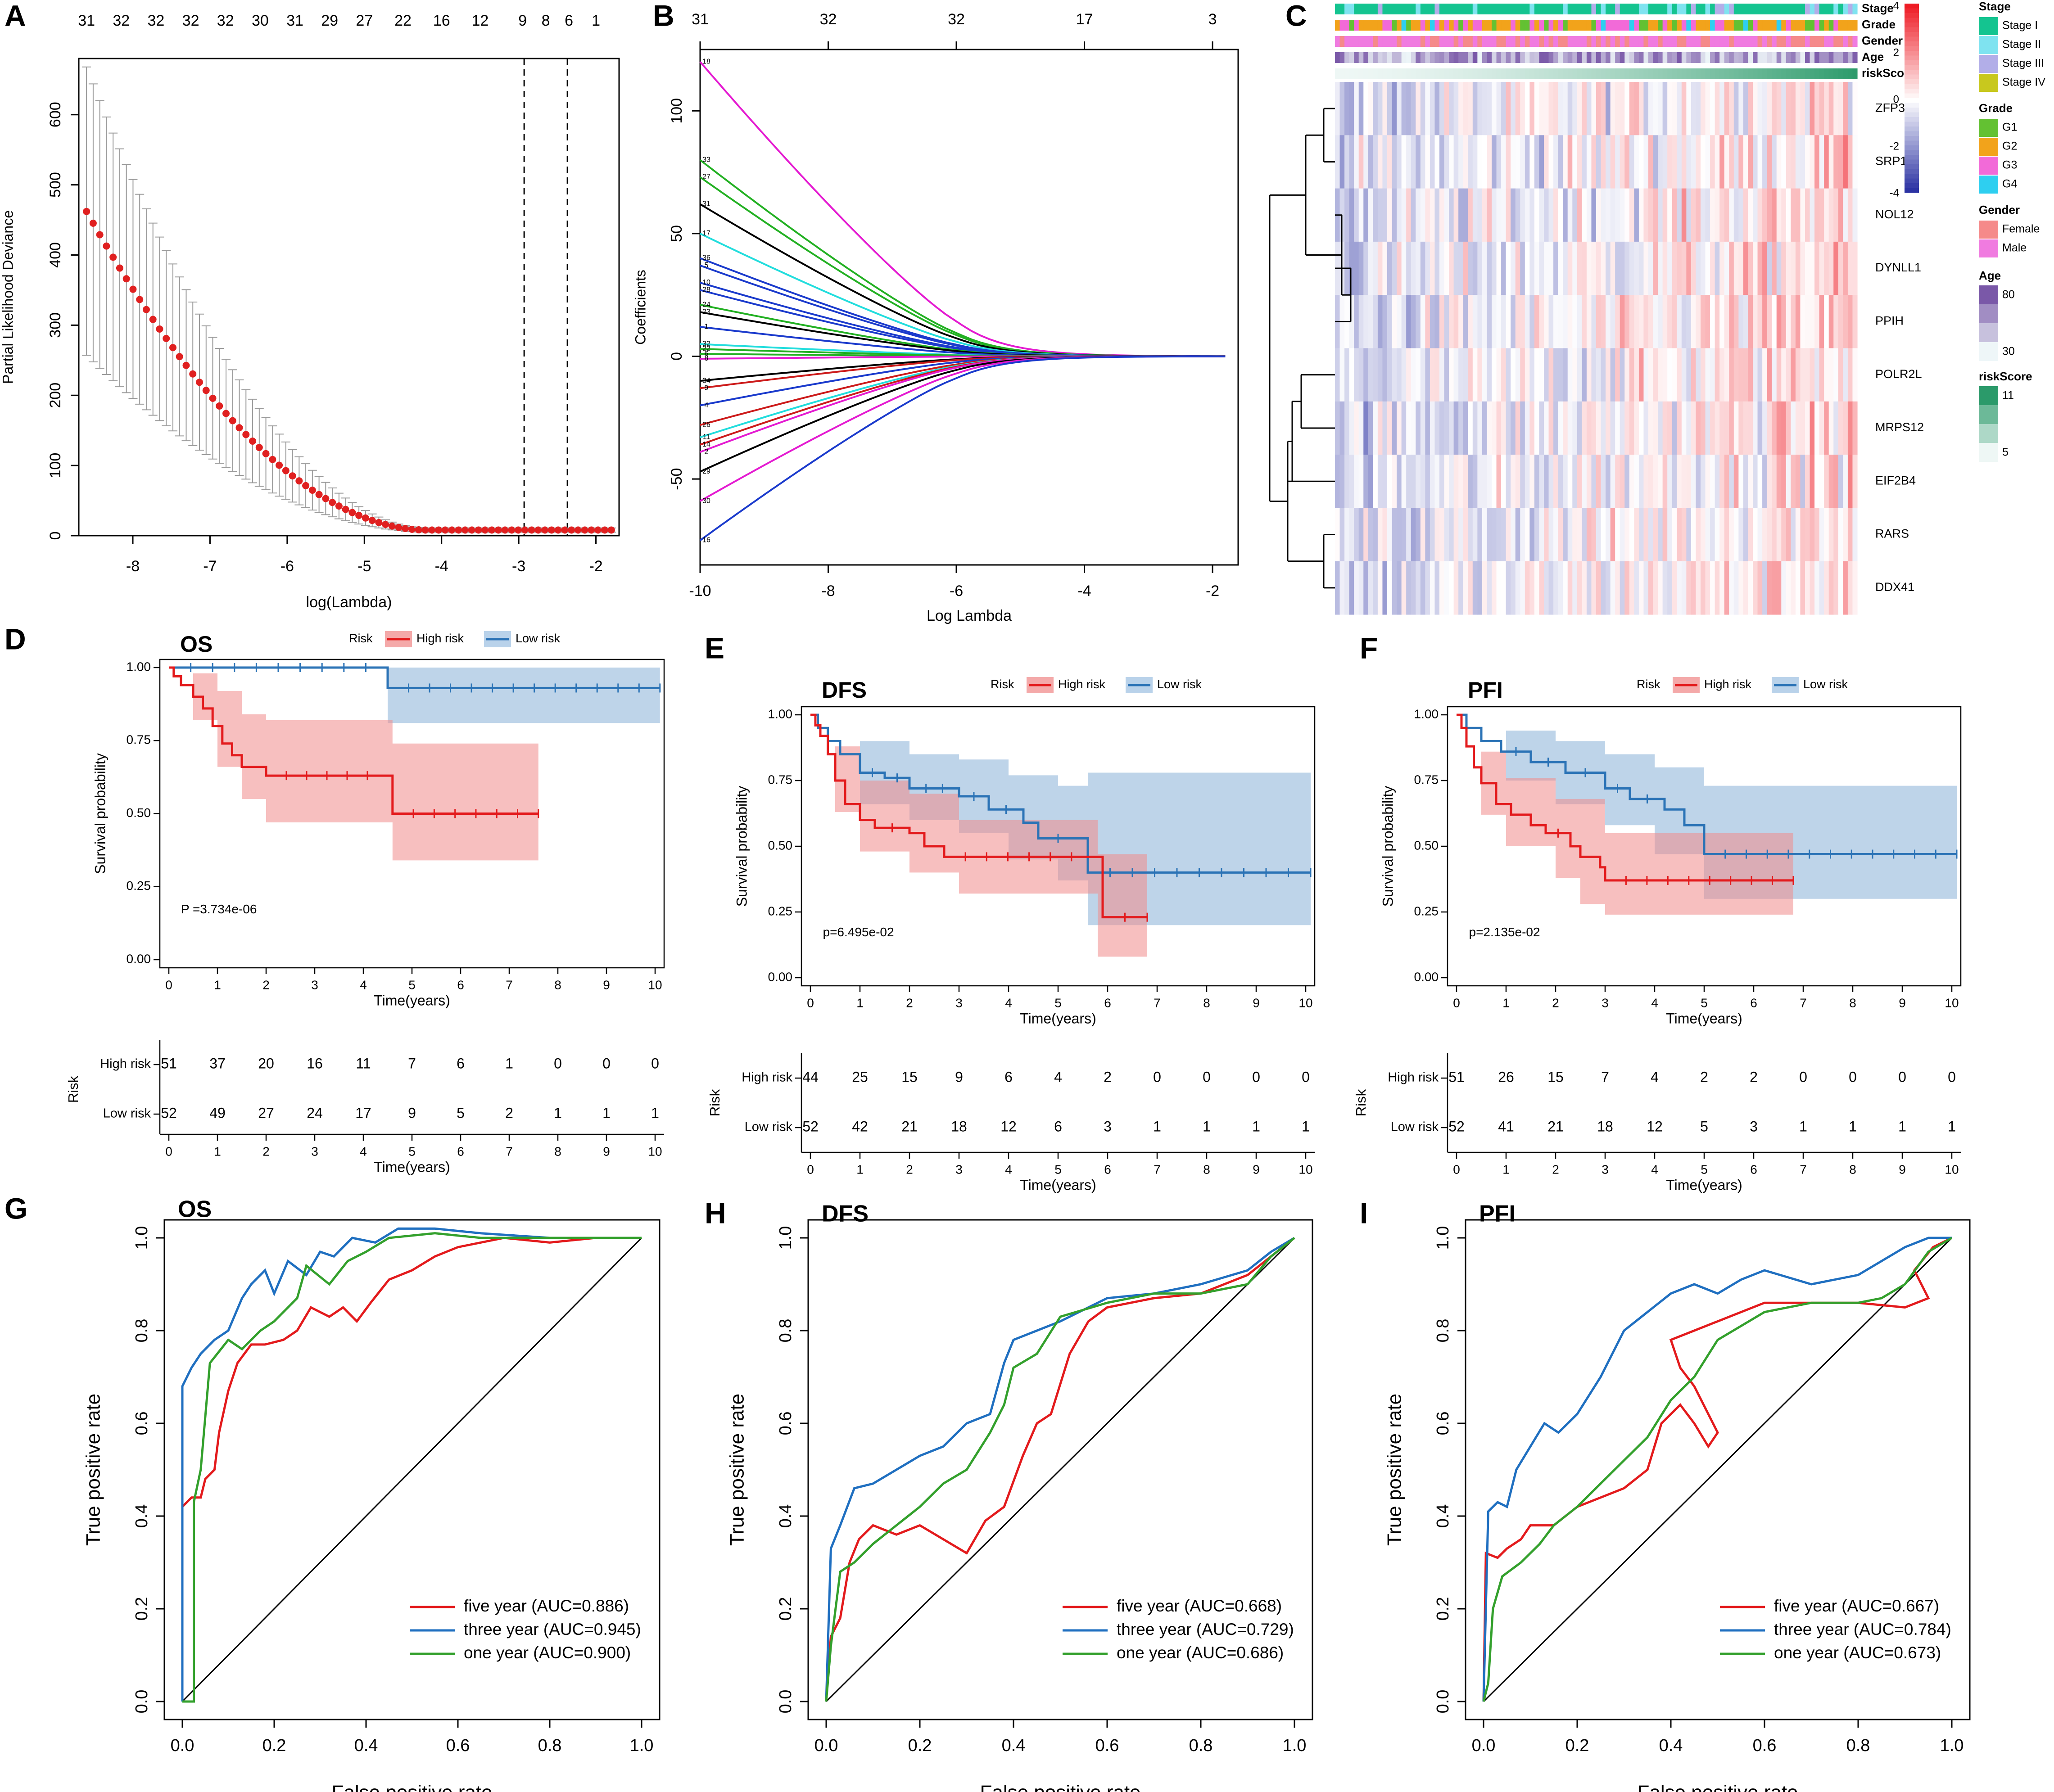 The width and height of the screenshot is (2054, 1792). What do you see at coordinates (1256, 1003) in the screenshot?
I see `x-tick-label: 9` at bounding box center [1256, 1003].